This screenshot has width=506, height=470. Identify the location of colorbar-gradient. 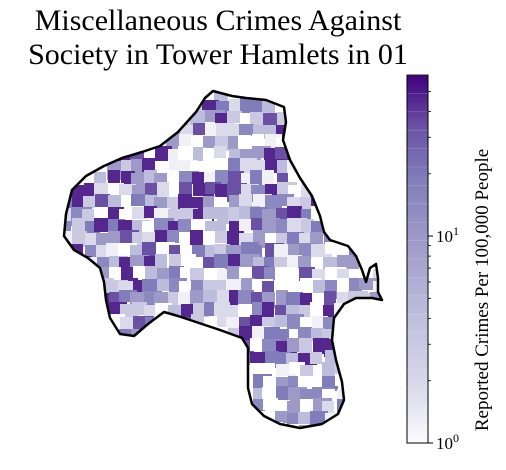
(417, 259).